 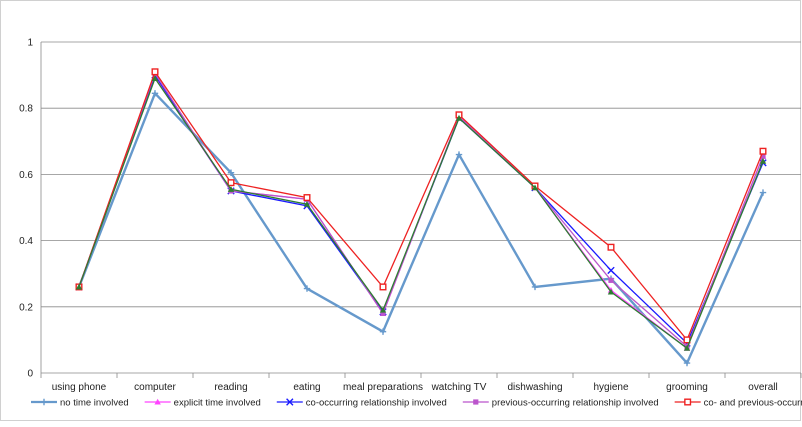 What do you see at coordinates (575, 403) in the screenshot?
I see `legend-label: previous-occurring relationship involved` at bounding box center [575, 403].